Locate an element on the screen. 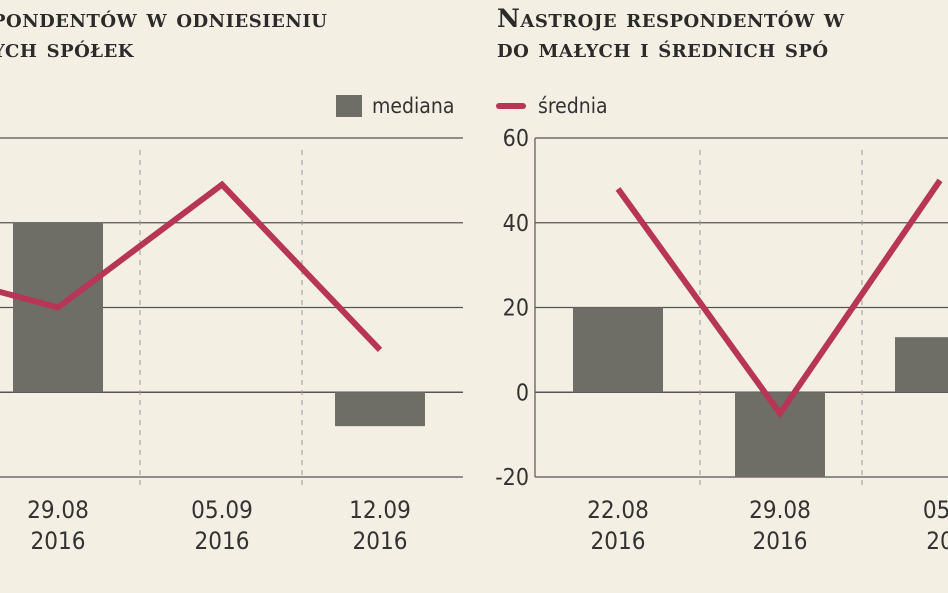  chart-title-left-line-2: ych spółek is located at coordinates (67, 48).